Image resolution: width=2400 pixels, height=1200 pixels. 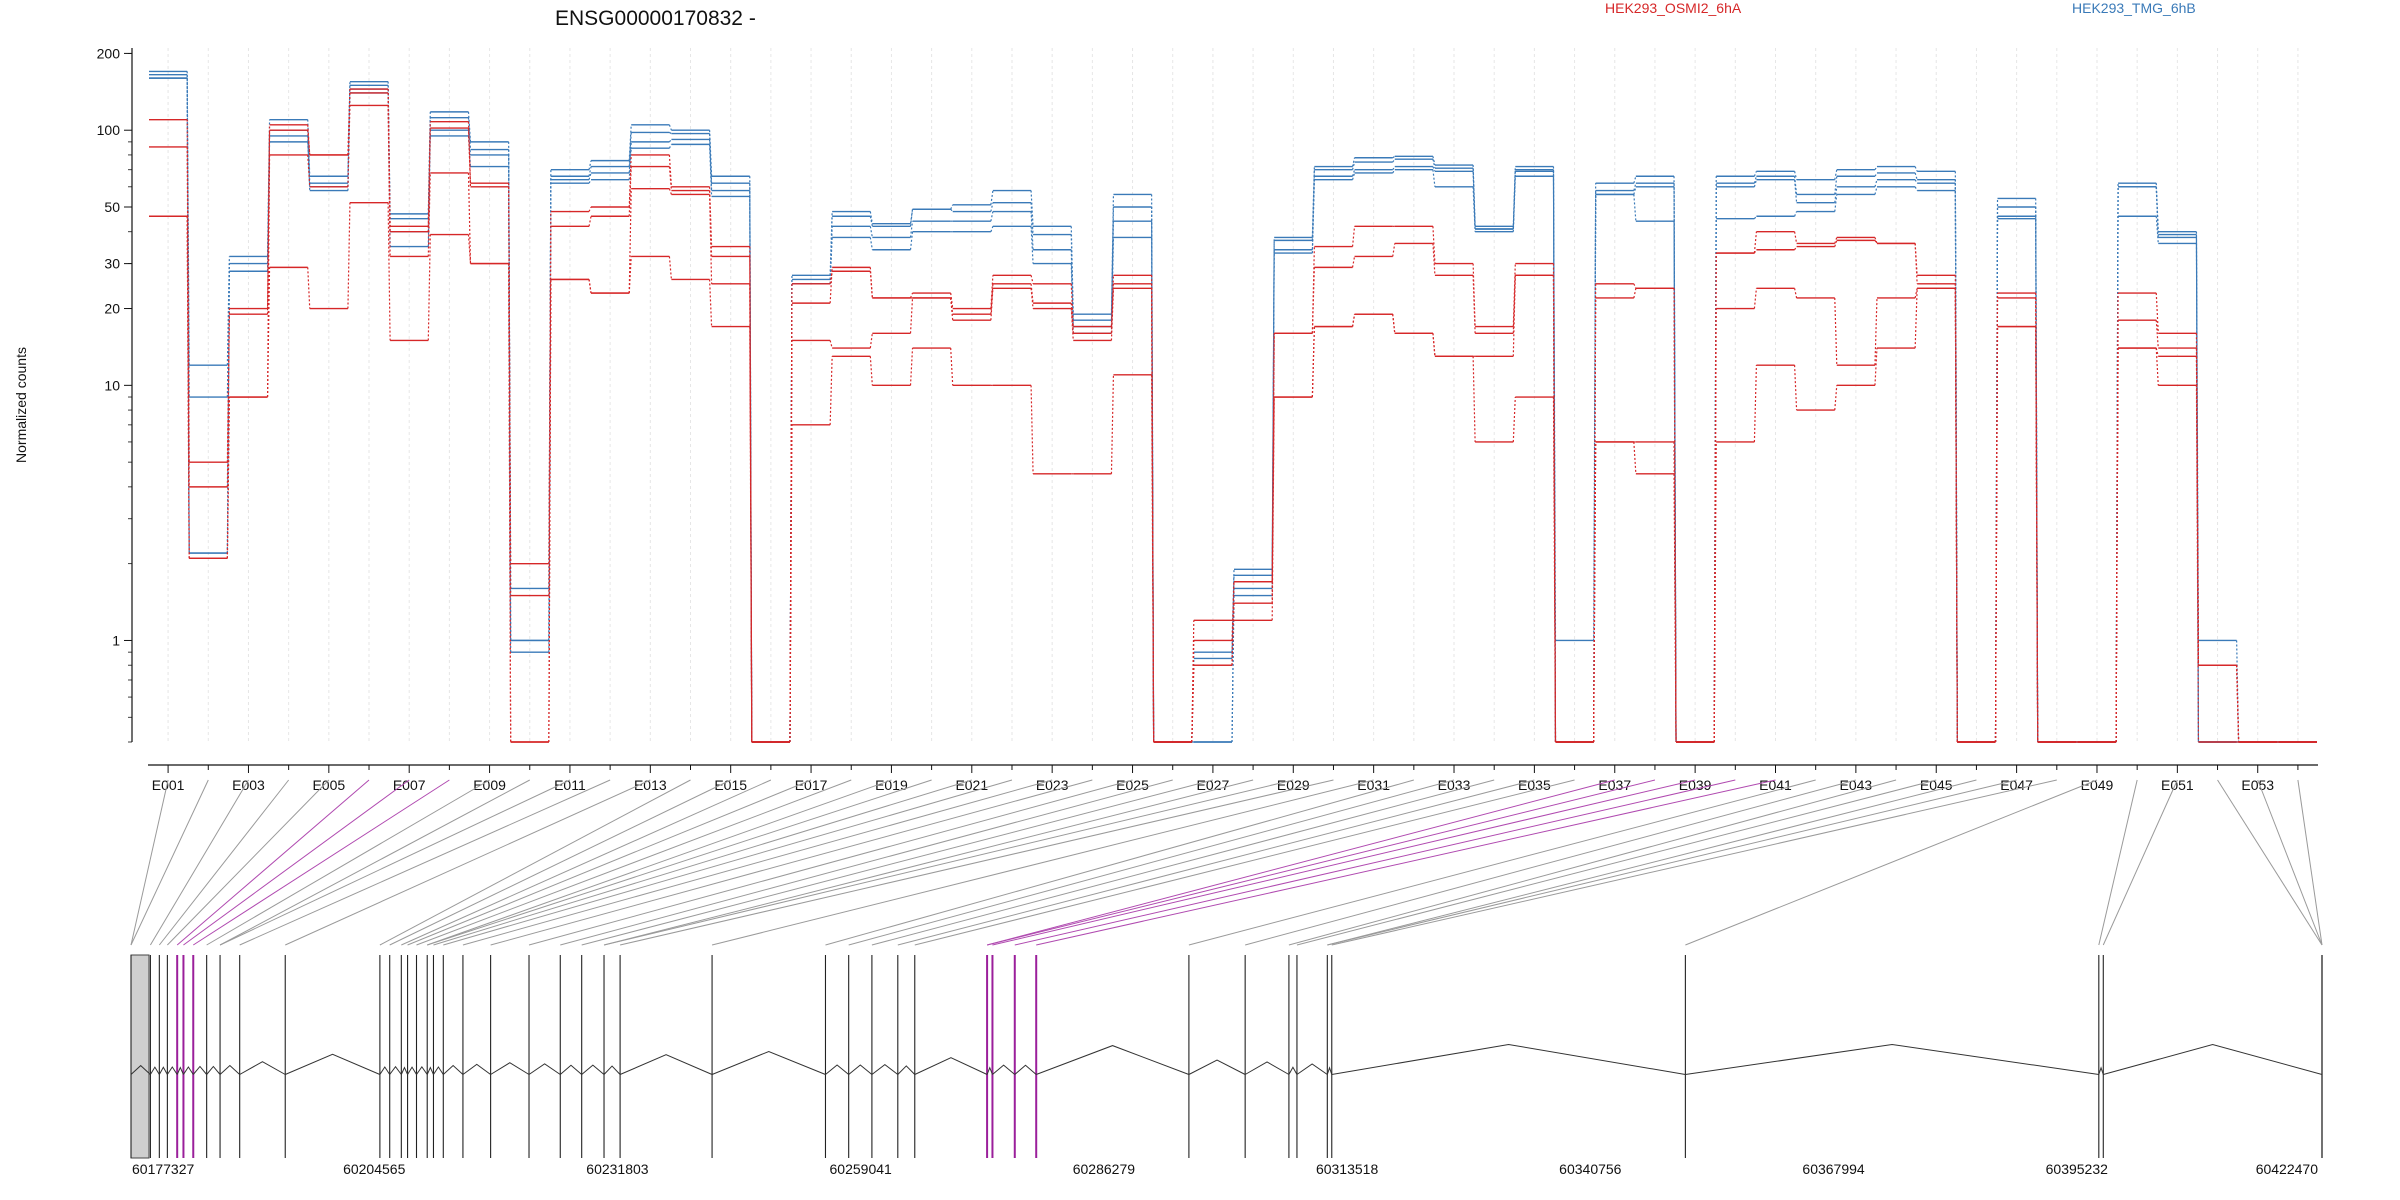 I want to click on exon-tick-label: E045, so click(x=1936, y=785).